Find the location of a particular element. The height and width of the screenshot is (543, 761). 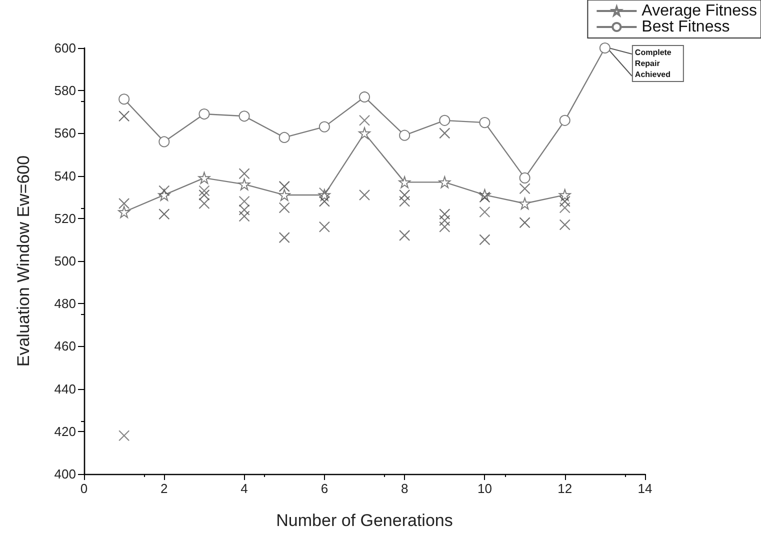

legend-label: Average Fitness is located at coordinates (700, 11).